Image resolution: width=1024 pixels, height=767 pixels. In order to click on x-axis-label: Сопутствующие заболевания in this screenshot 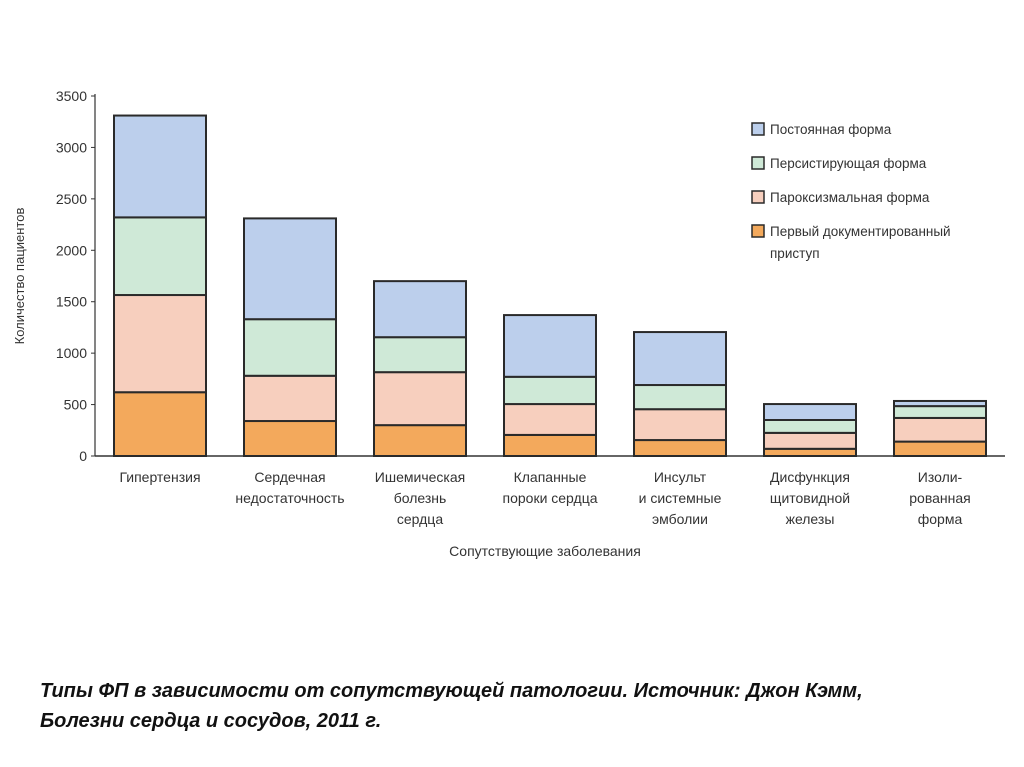, I will do `click(545, 551)`.